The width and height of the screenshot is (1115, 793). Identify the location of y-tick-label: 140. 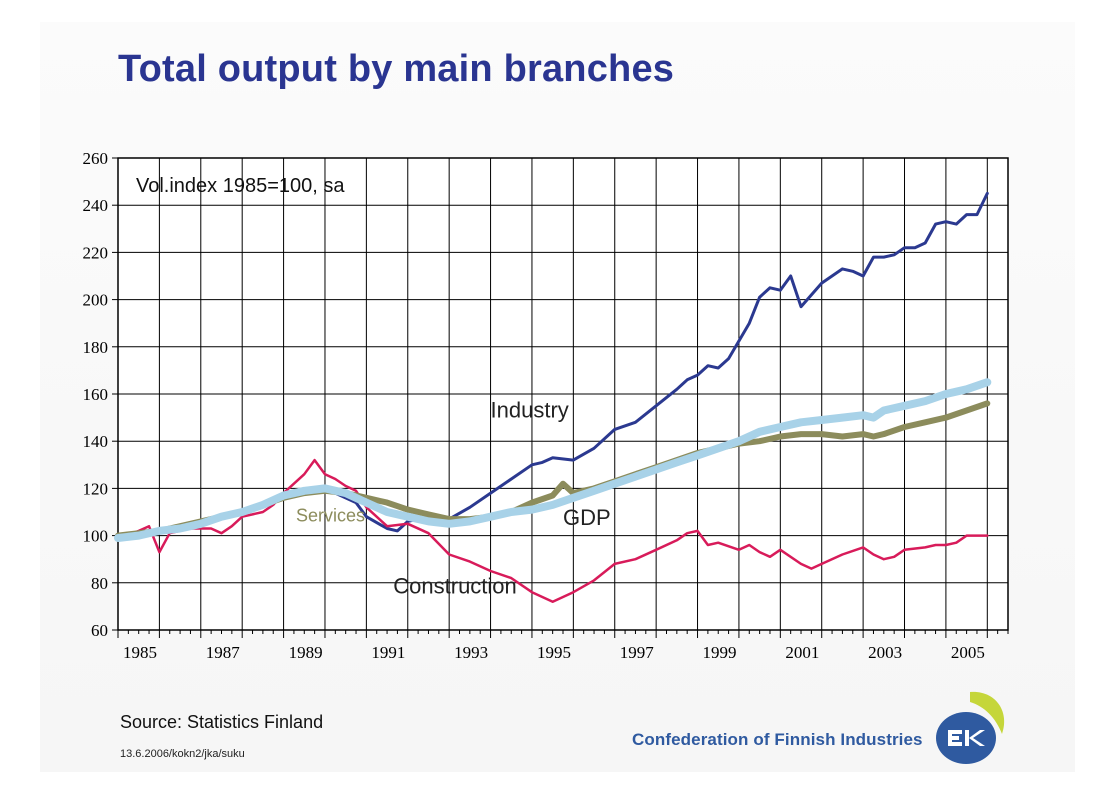
(96, 441).